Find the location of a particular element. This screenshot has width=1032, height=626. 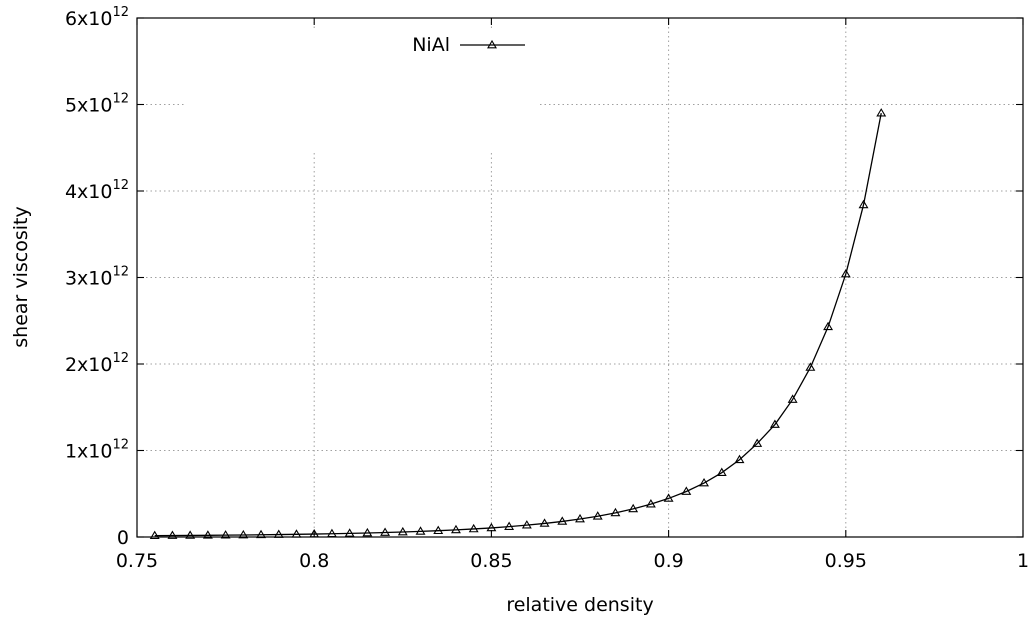

y-tick-label: 2x10¹² is located at coordinates (97, 363).